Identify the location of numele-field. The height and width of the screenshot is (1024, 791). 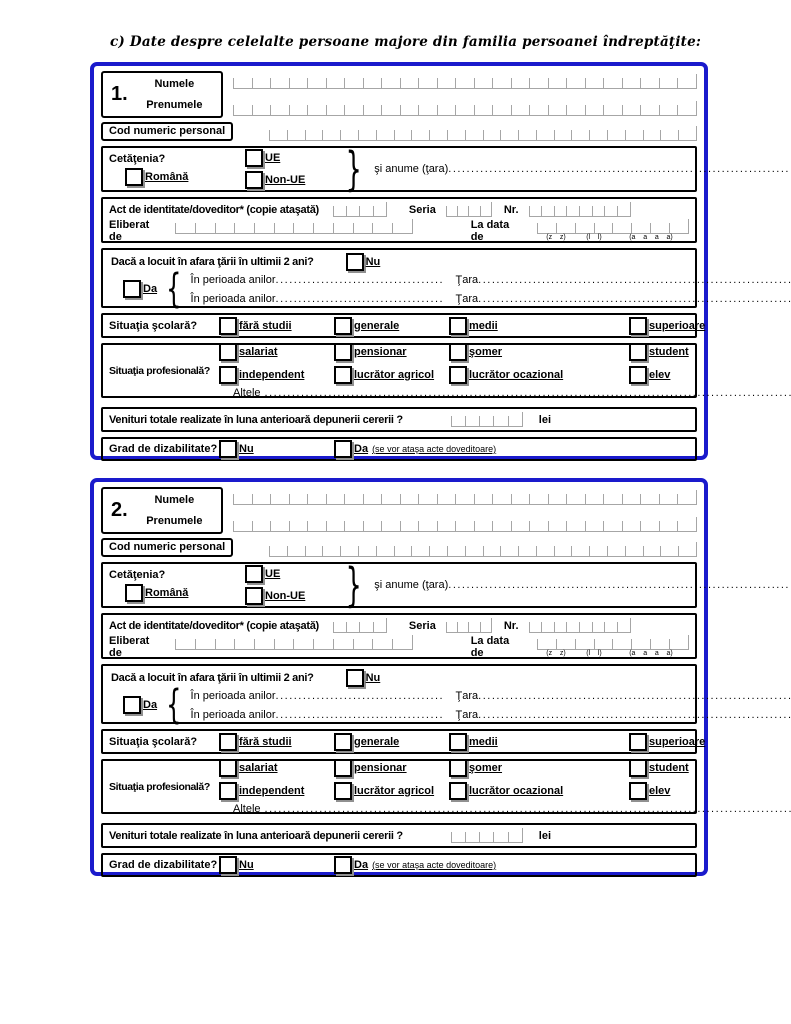
(465, 81).